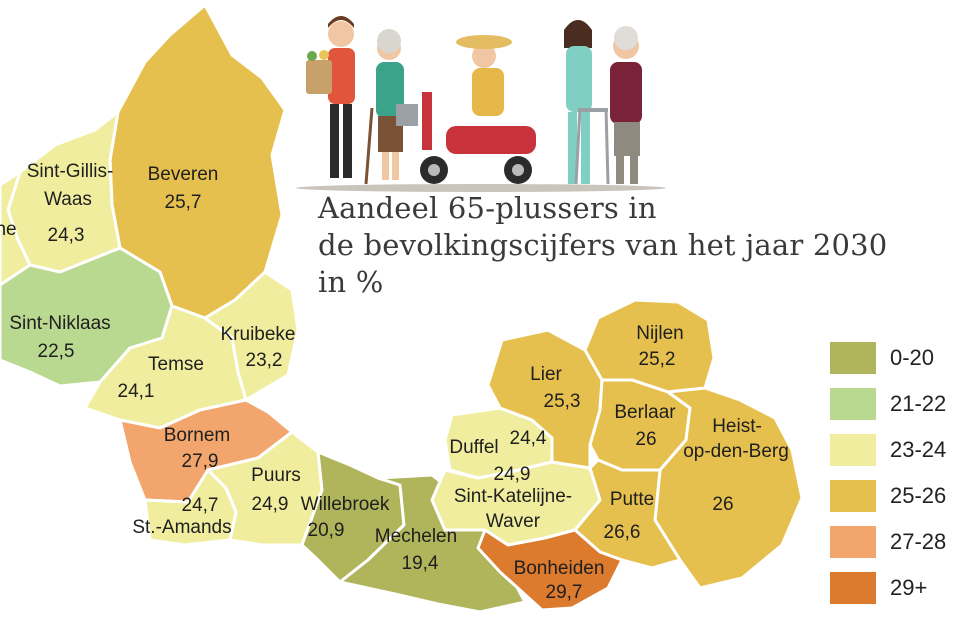 This screenshot has width=960, height=640. What do you see at coordinates (564, 592) in the screenshot?
I see `label-bonheiden-value: 29,7` at bounding box center [564, 592].